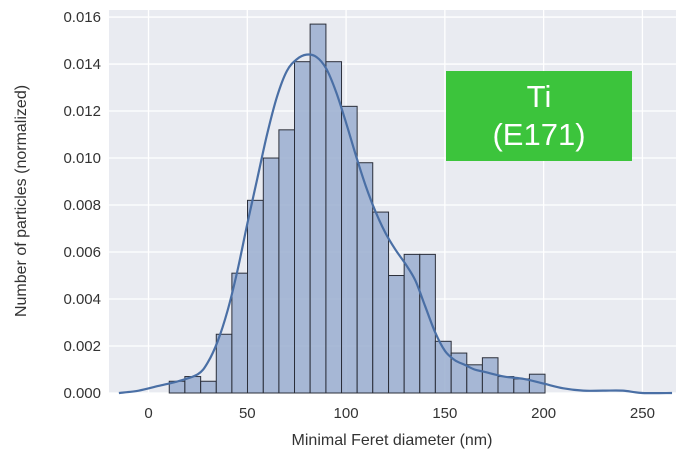 The height and width of the screenshot is (454, 692). Describe the element at coordinates (247, 413) in the screenshot. I see `x-tick-label: 50` at that location.